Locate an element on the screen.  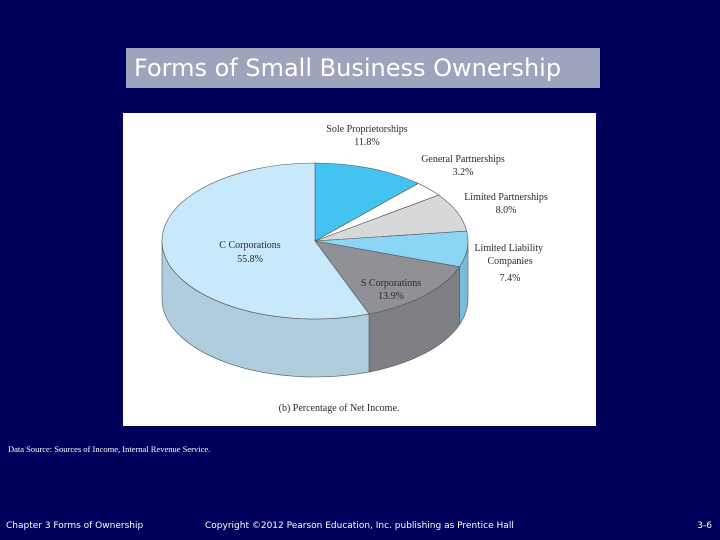
slice-sole-proprietorships is located at coordinates (366, 202).